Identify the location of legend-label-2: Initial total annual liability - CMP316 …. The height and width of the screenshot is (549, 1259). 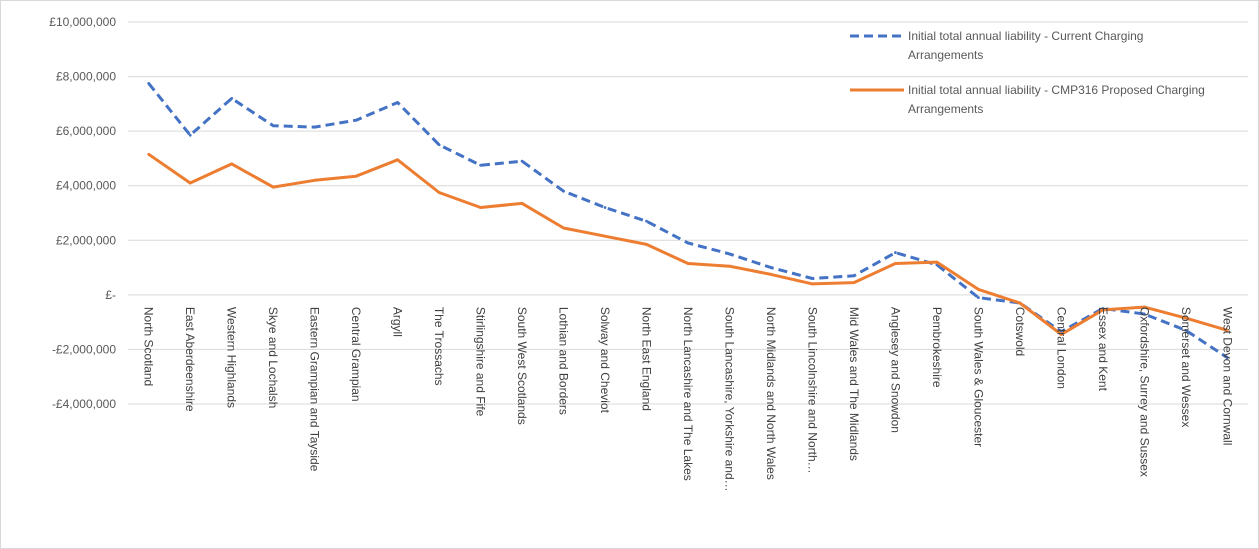
(1056, 99).